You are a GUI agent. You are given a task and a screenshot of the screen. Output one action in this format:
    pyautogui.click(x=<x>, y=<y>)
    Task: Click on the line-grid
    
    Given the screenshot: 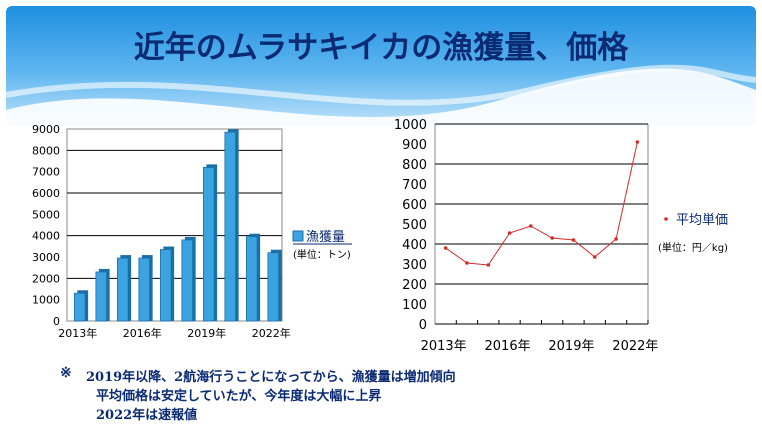 What is the action you would take?
    pyautogui.click(x=541, y=224)
    